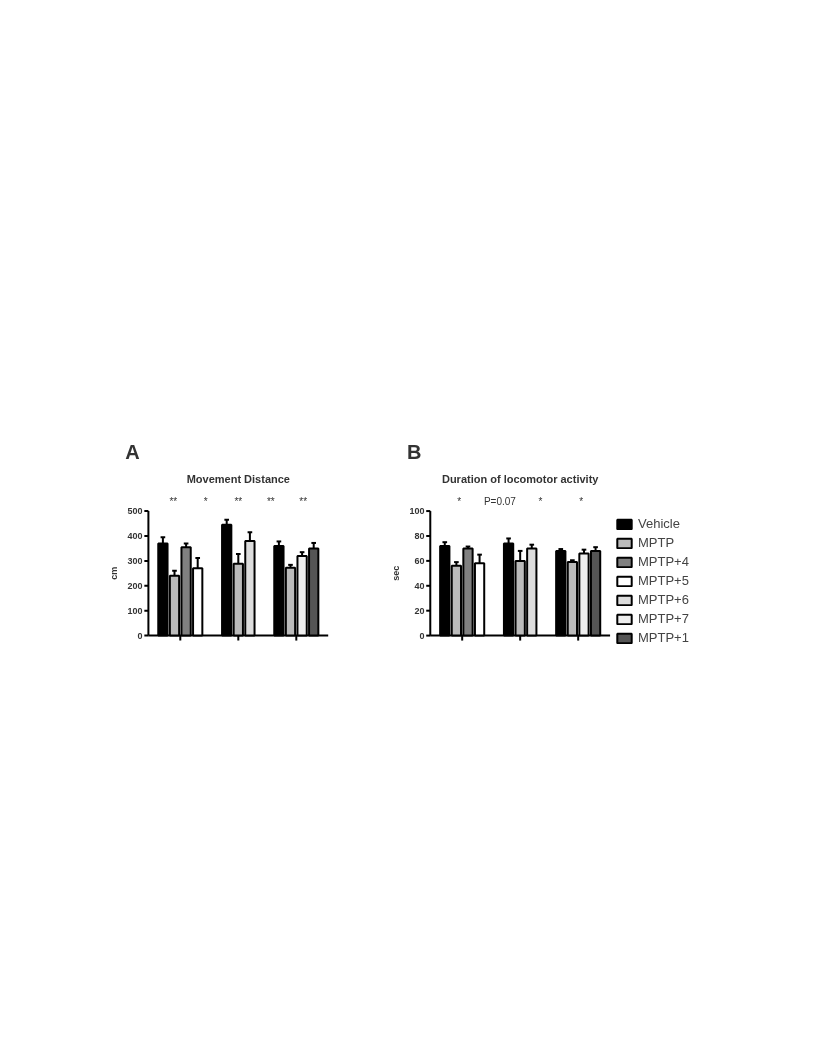 The width and height of the screenshot is (816, 1056). I want to click on y-axis-title: sec, so click(396, 573).